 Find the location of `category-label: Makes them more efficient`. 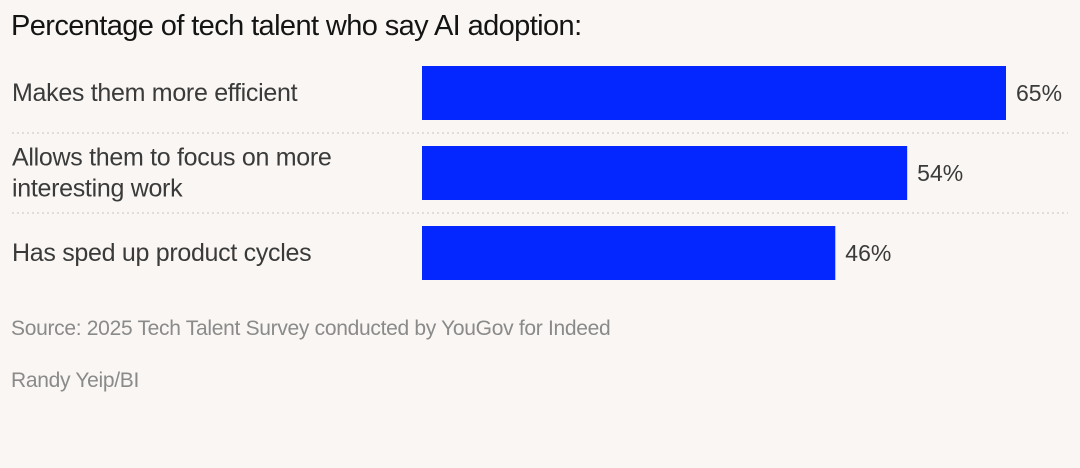

category-label: Makes them more efficient is located at coordinates (155, 93).